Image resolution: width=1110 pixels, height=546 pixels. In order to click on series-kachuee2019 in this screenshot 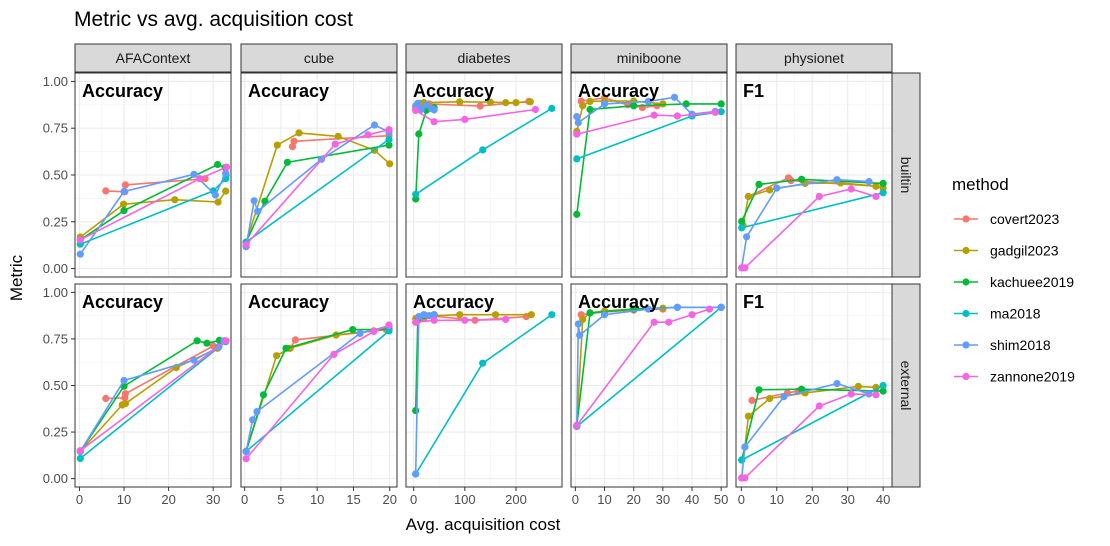, I will do `click(812, 200)`.